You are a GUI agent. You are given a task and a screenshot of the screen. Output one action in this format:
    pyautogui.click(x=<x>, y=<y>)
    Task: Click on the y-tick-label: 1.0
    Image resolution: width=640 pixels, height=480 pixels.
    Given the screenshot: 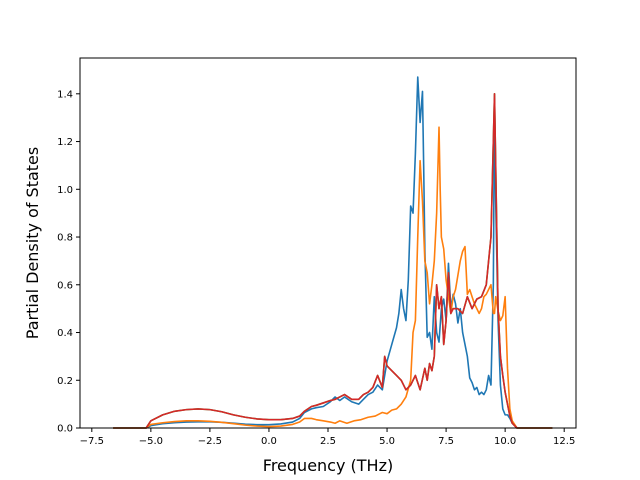 What is the action you would take?
    pyautogui.click(x=65, y=190)
    